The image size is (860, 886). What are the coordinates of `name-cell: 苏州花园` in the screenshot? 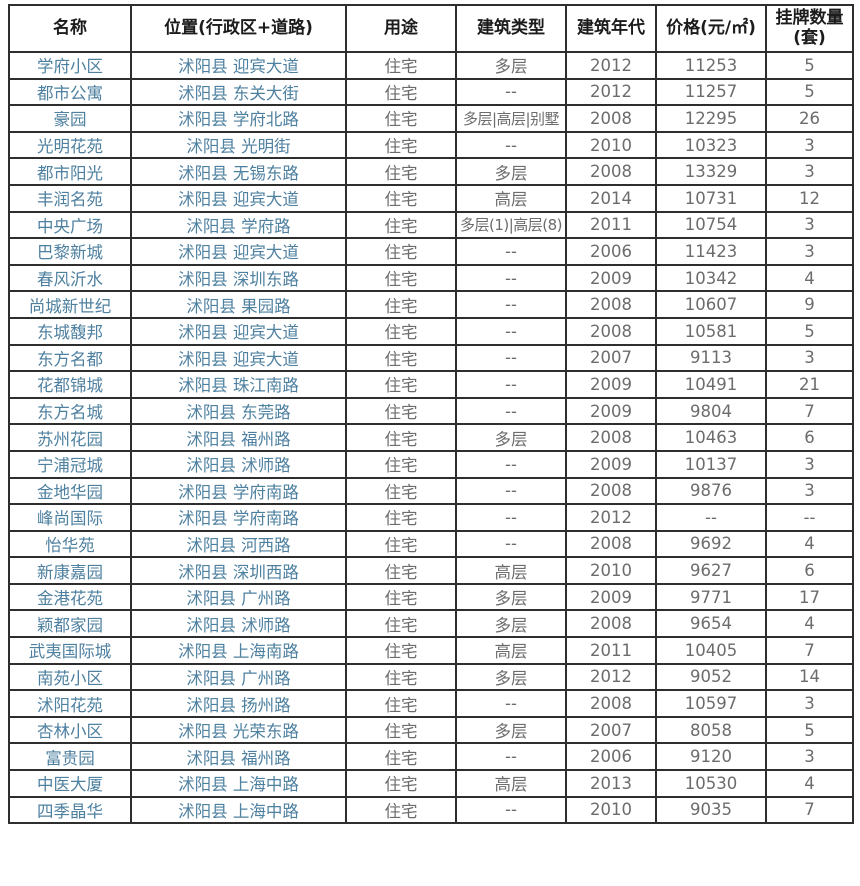 It's located at (70, 437).